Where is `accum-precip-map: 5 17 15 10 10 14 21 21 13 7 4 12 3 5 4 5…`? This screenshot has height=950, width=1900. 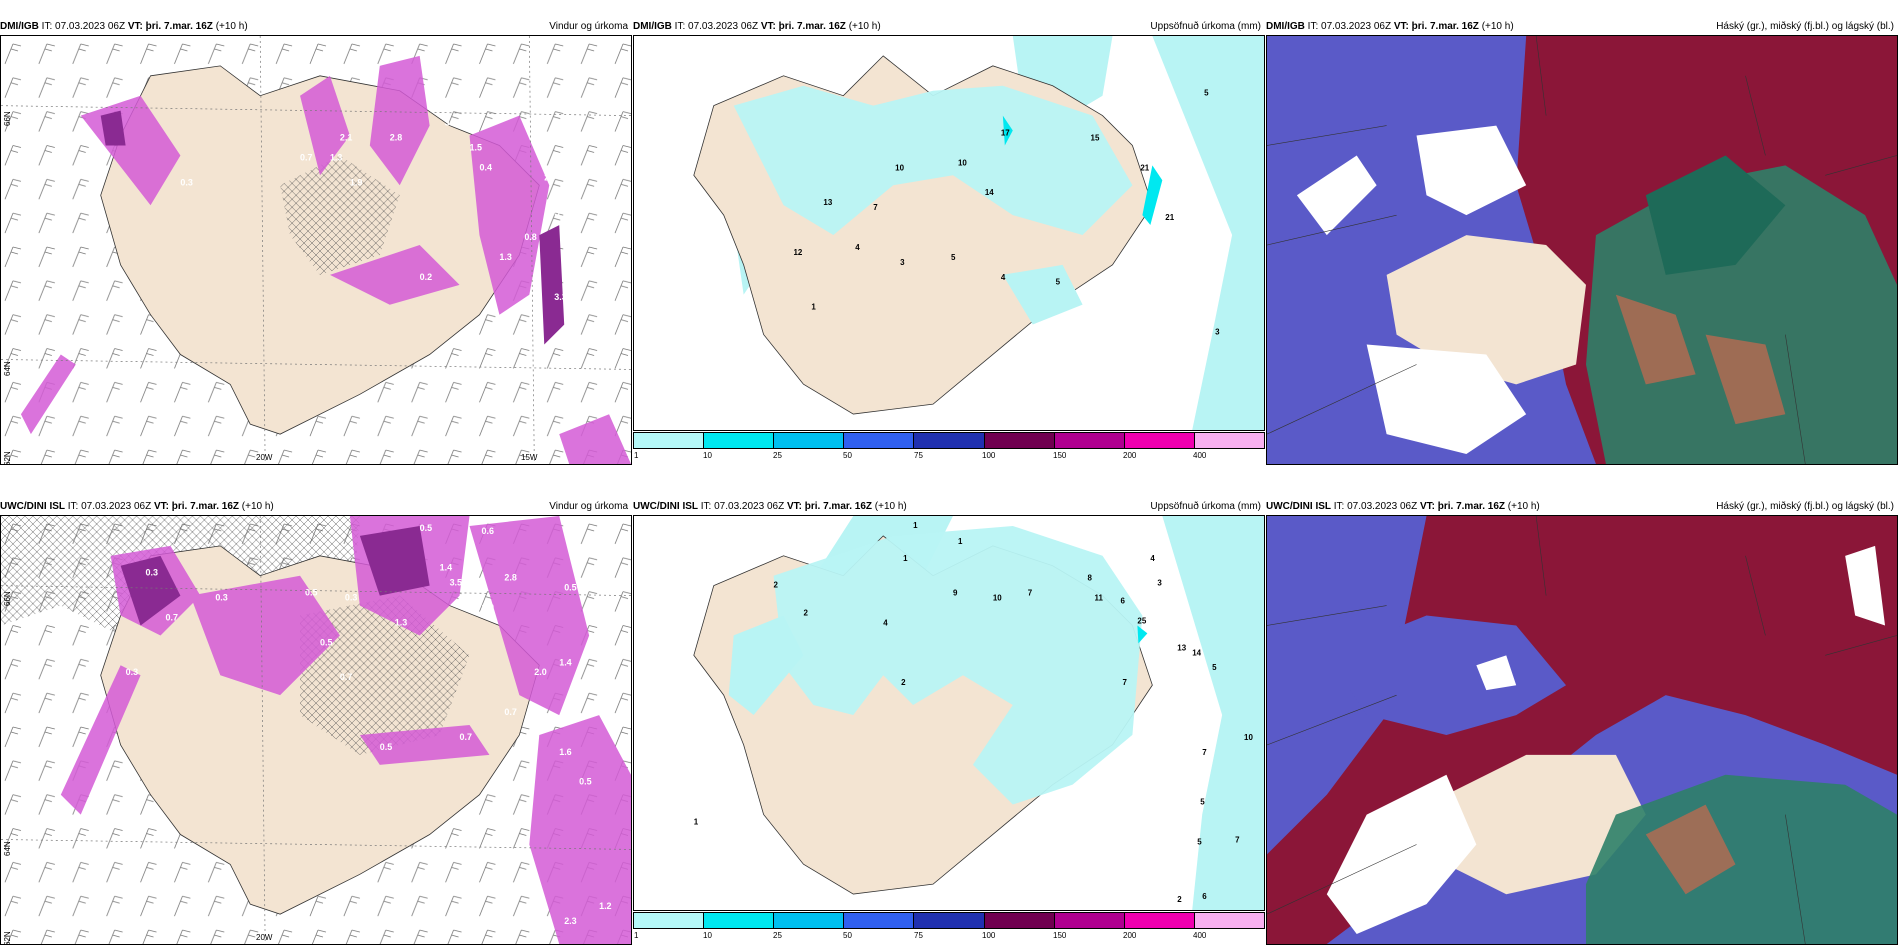 accum-precip-map: 5 17 15 10 10 14 21 21 13 7 4 12 3 5 4 5… is located at coordinates (978, 233).